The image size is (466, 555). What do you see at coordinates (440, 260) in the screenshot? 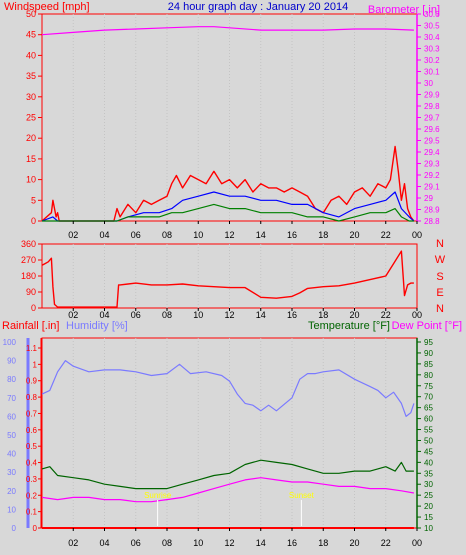
I see `compass-label: W` at bounding box center [440, 260].